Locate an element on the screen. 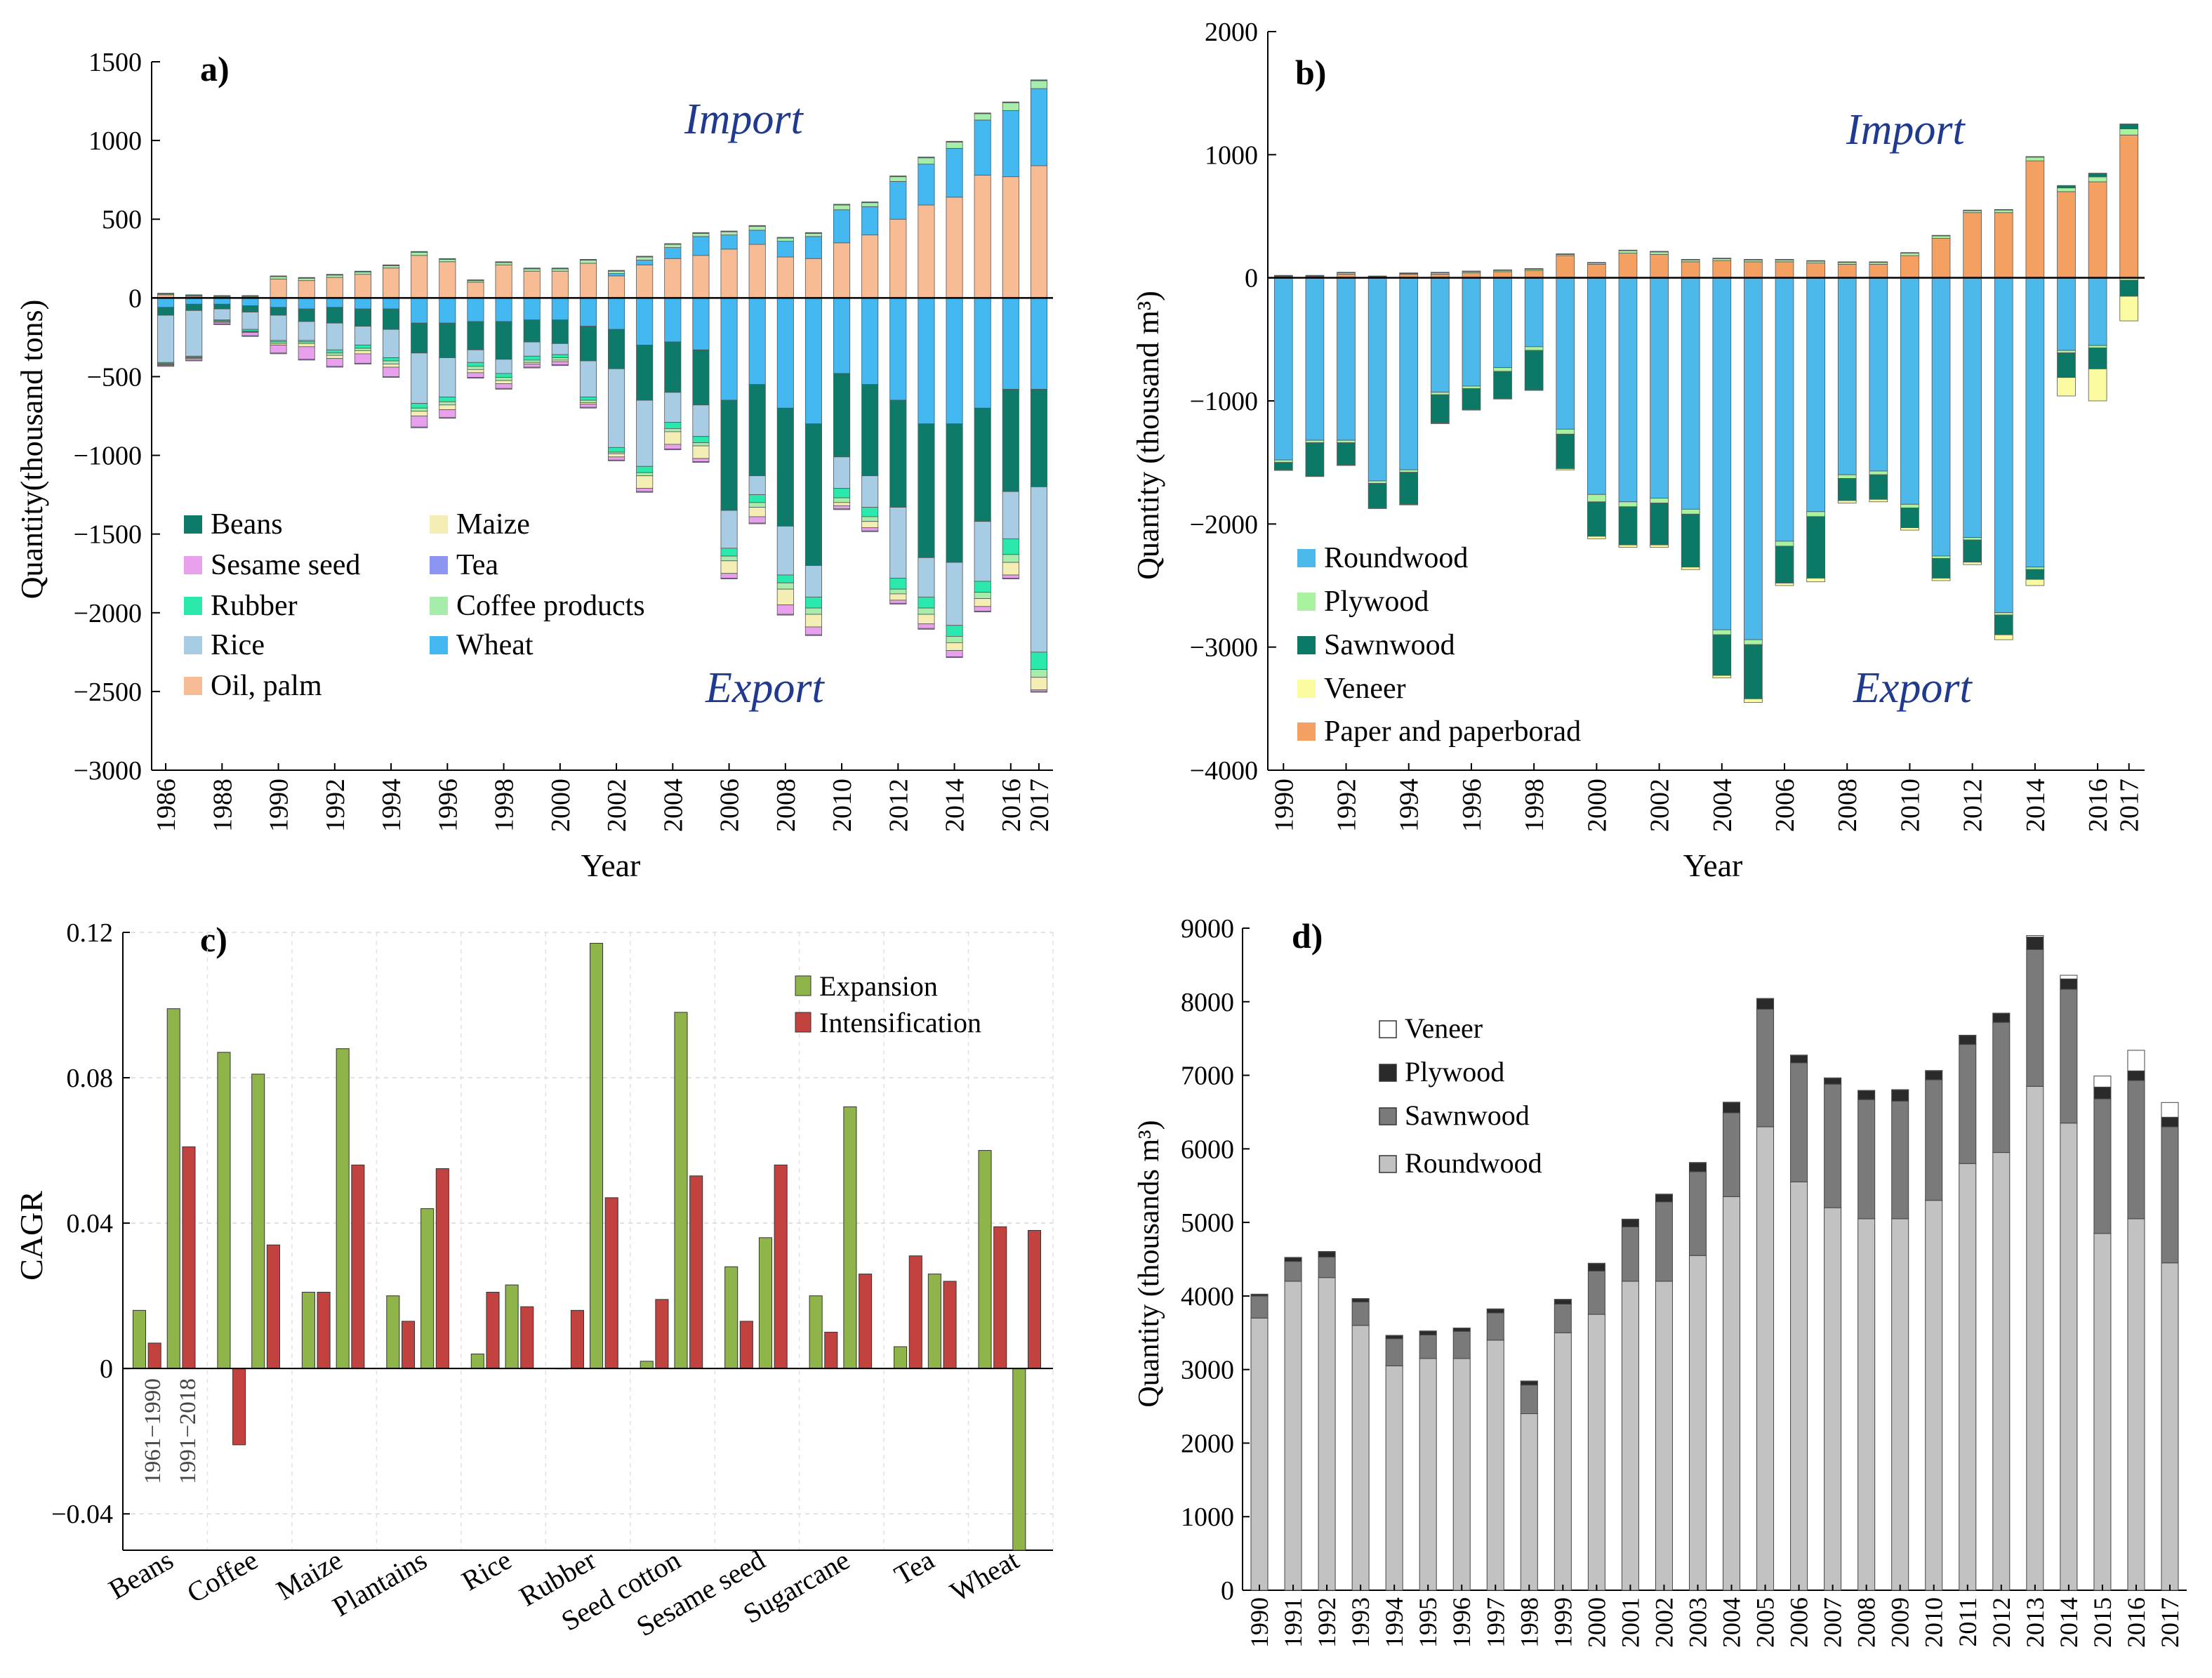 The width and height of the screenshot is (2212, 1678). panel-a-import-bar-beans-2002 is located at coordinates (617, 271).